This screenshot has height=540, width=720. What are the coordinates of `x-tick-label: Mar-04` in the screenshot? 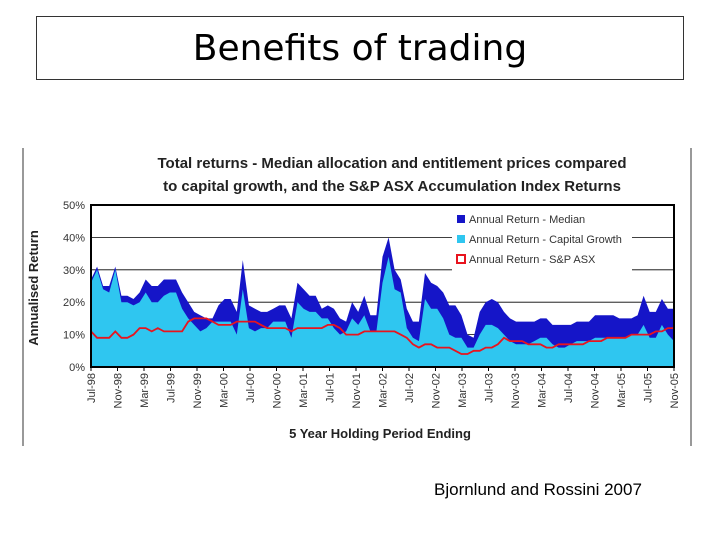 It's located at (543, 390).